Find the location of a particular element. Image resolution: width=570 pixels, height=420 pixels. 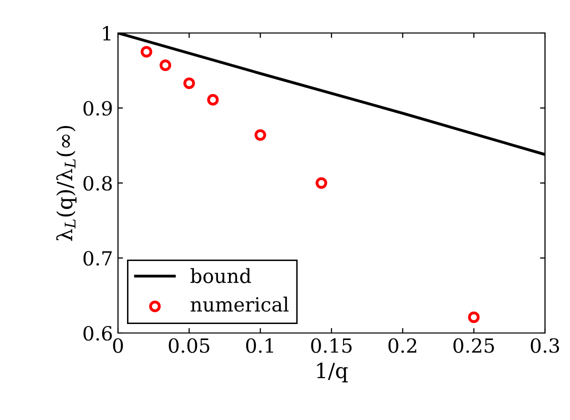

x-tick-label: 0 is located at coordinates (118, 345).